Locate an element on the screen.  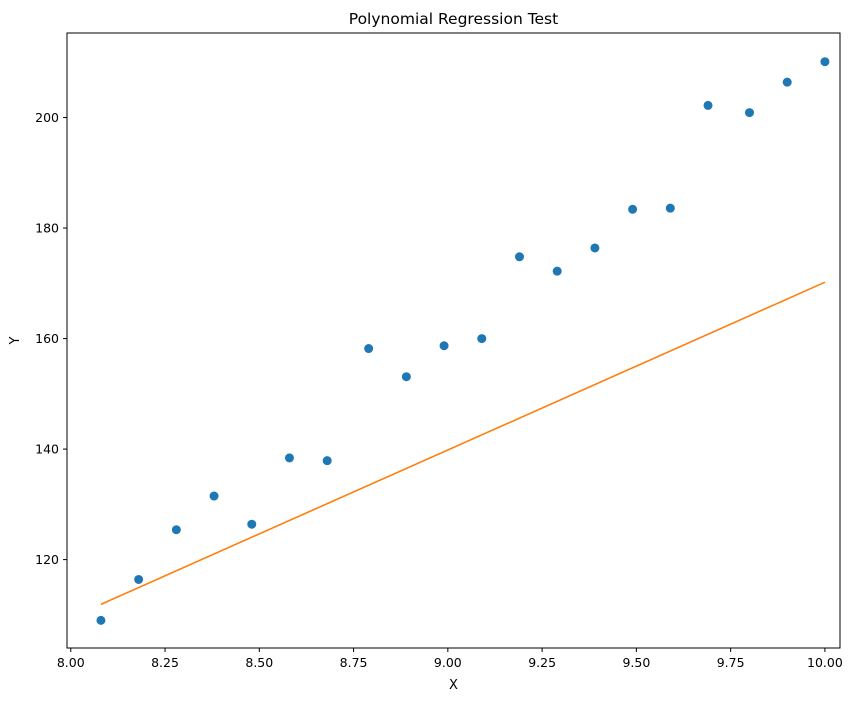
y-tick-label: 200 is located at coordinates (47, 117).